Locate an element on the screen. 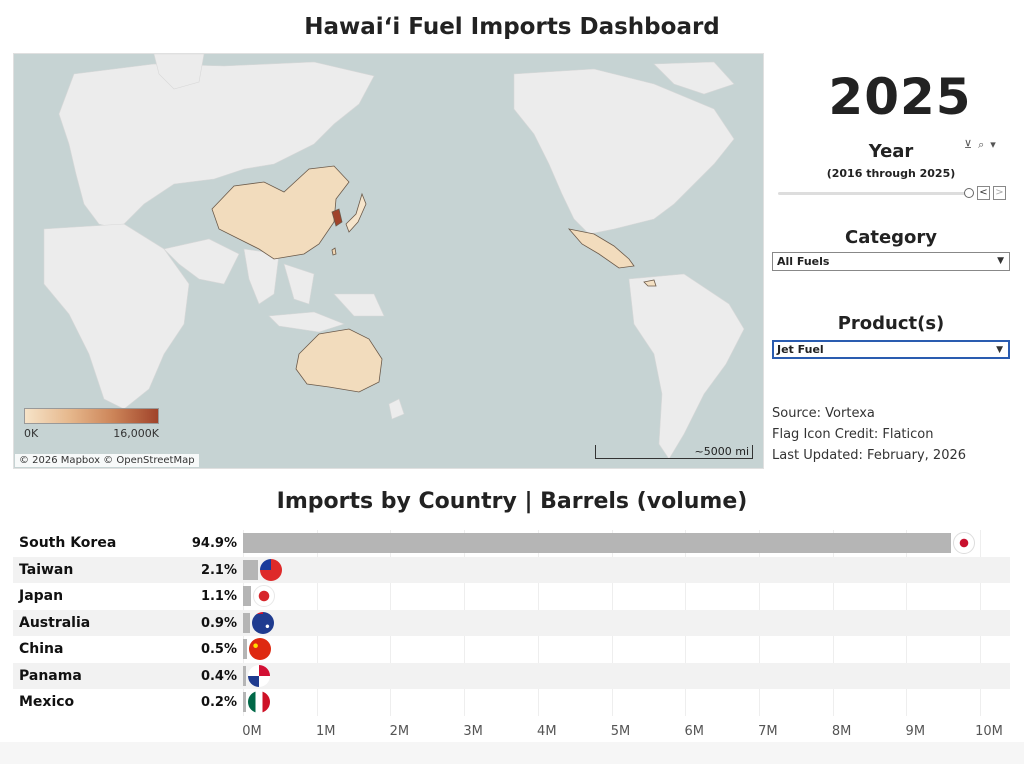  flag-mexico-icon is located at coordinates (259, 702).